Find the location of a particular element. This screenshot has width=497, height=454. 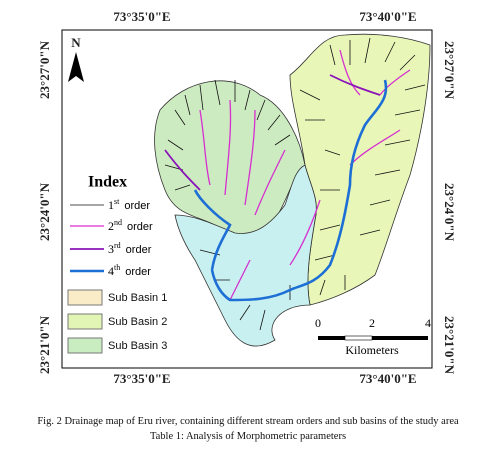

coord-left: 23°21'0"N is located at coordinates (44, 344).